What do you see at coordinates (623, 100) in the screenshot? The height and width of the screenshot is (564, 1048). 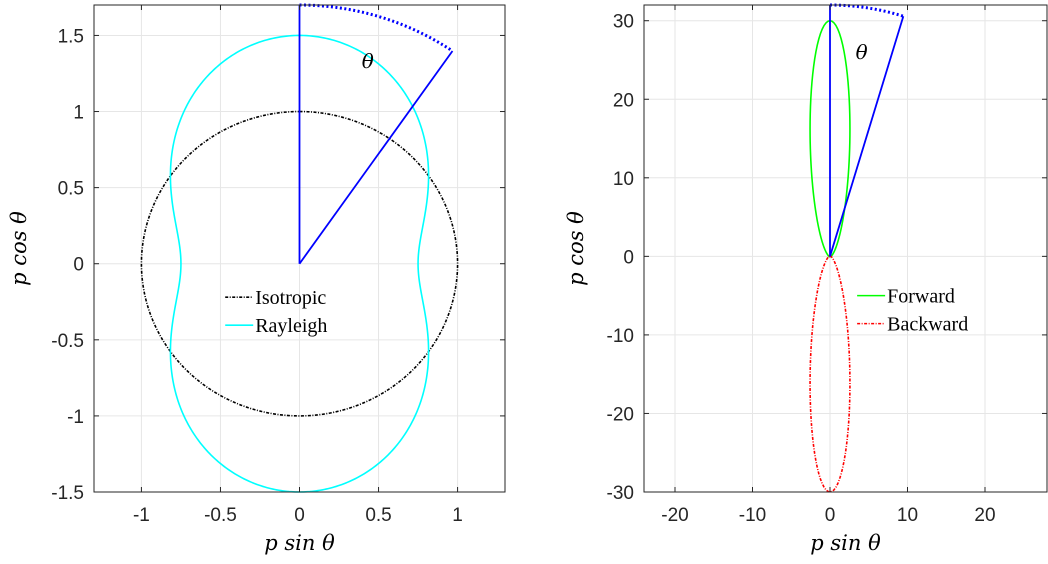 I see `y-tick-label: 20` at bounding box center [623, 100].